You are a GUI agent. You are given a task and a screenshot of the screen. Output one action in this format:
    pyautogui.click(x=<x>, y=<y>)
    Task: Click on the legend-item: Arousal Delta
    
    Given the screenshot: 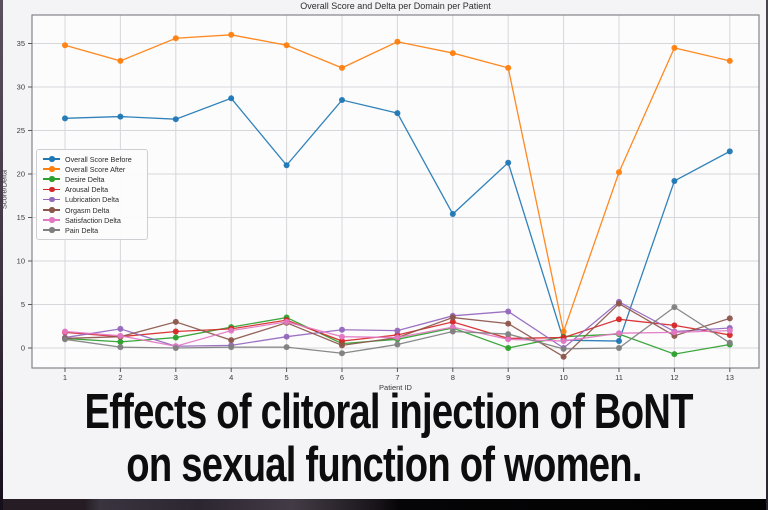 What is the action you would take?
    pyautogui.click(x=92, y=190)
    